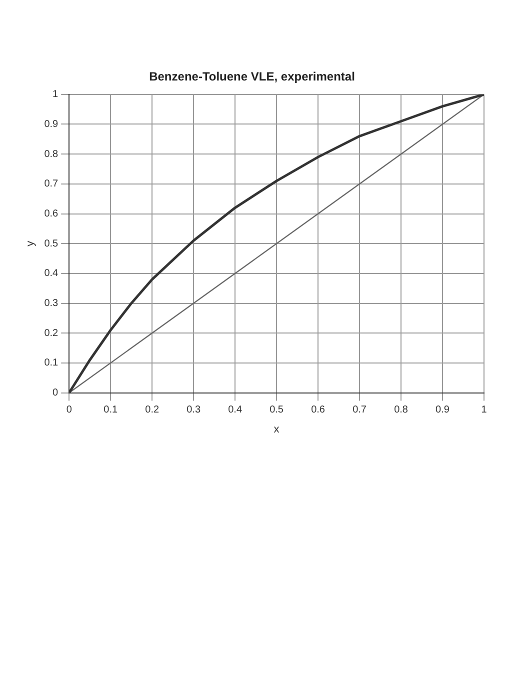 This screenshot has height=700, width=525. Describe the element at coordinates (484, 410) in the screenshot. I see `x-tick-label: 1` at that location.